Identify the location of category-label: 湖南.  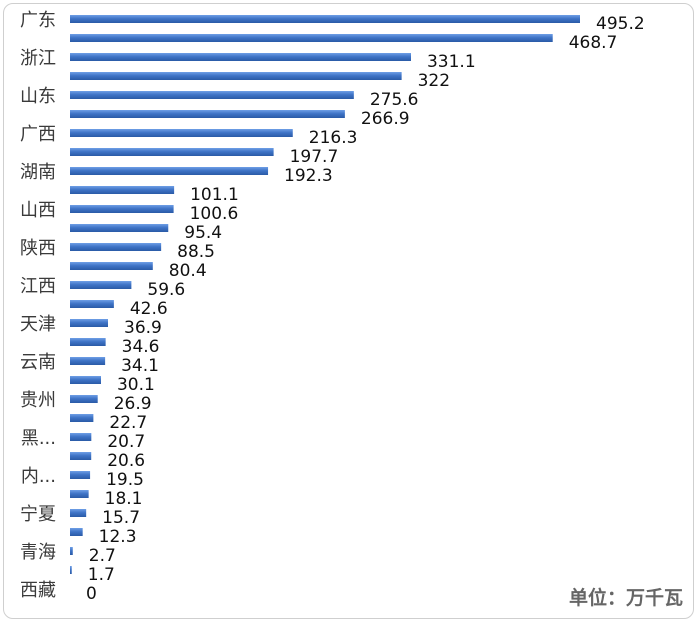
(38, 172).